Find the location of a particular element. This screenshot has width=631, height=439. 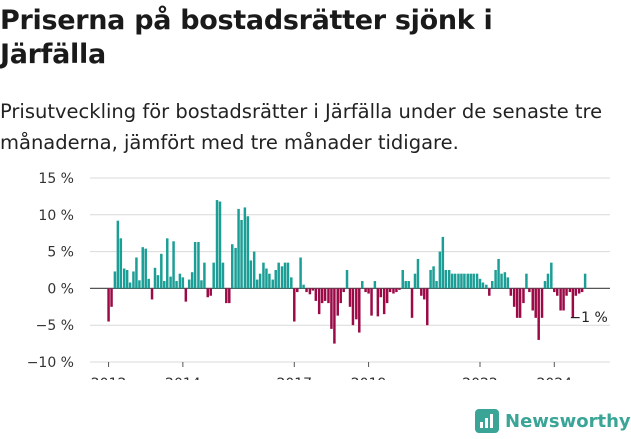

y-axis-labels: 15 % 10 % 5 % 0 % −5 % −10 % is located at coordinates (50, 271).